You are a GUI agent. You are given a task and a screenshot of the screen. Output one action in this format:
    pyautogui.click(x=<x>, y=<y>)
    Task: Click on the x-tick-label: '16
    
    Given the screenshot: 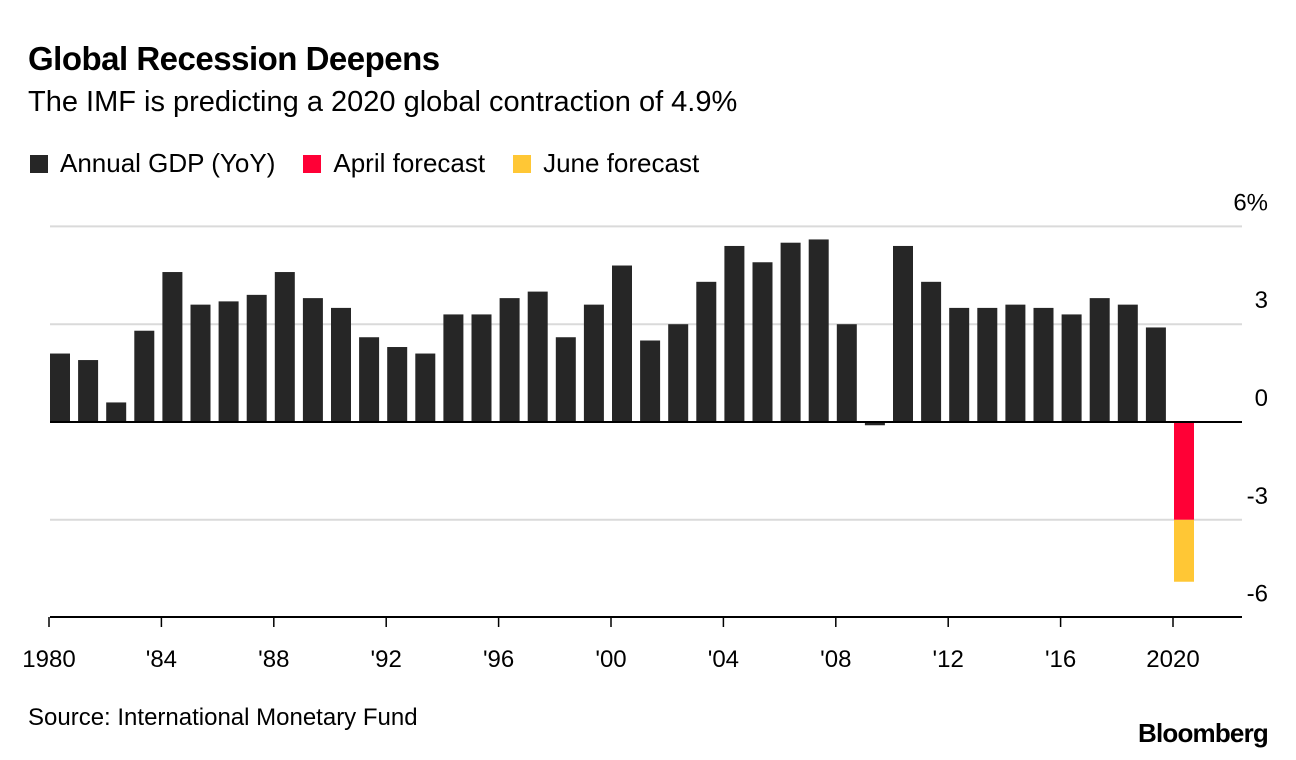 What is the action you would take?
    pyautogui.click(x=1060, y=659)
    